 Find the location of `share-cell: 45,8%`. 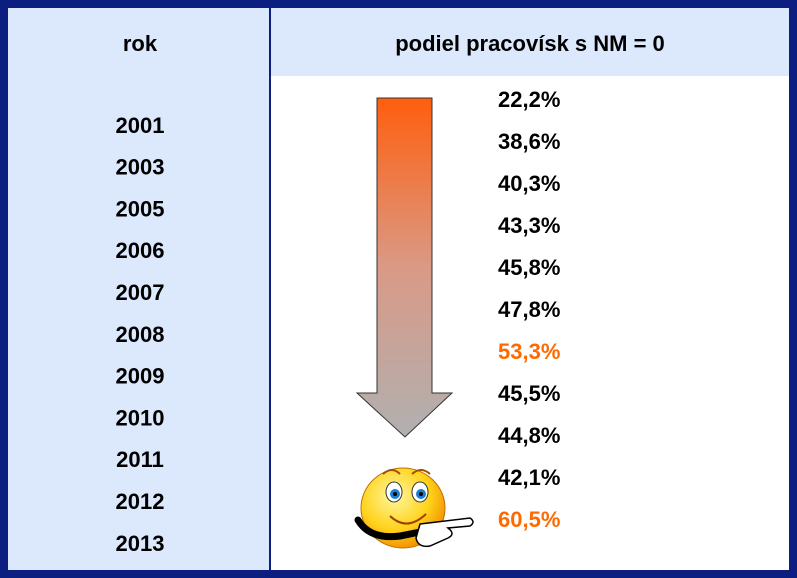

share-cell: 45,8% is located at coordinates (529, 267).